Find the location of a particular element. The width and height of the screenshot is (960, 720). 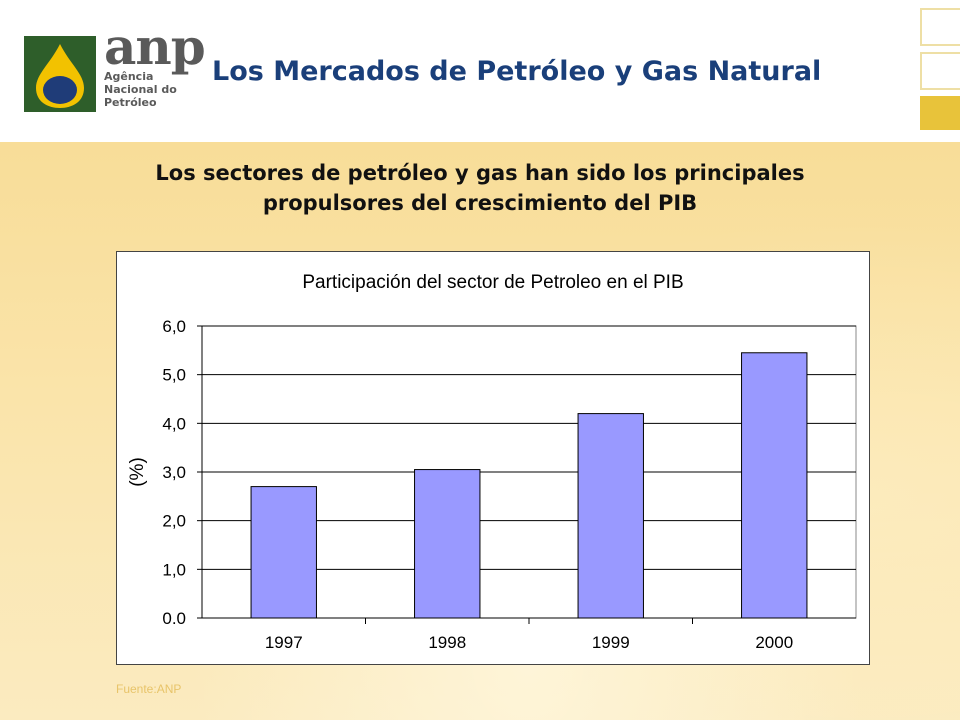

anp-drop-icon is located at coordinates (60, 74).